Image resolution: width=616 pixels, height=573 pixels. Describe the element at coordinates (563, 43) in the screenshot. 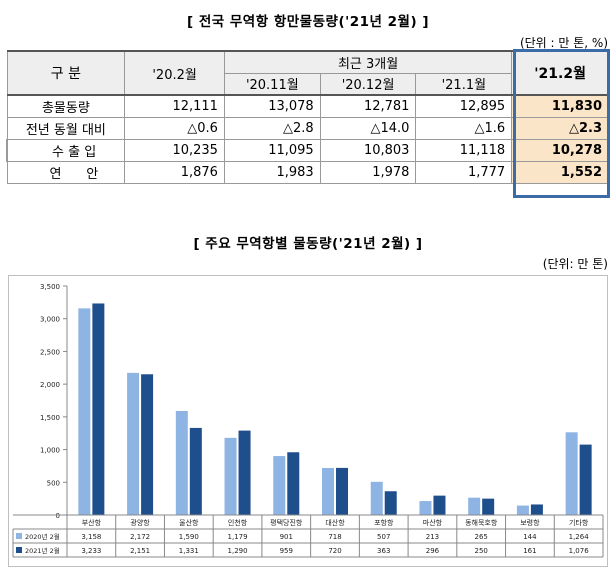

I see `table-unit: (단위 : 만 톤, %)` at that location.